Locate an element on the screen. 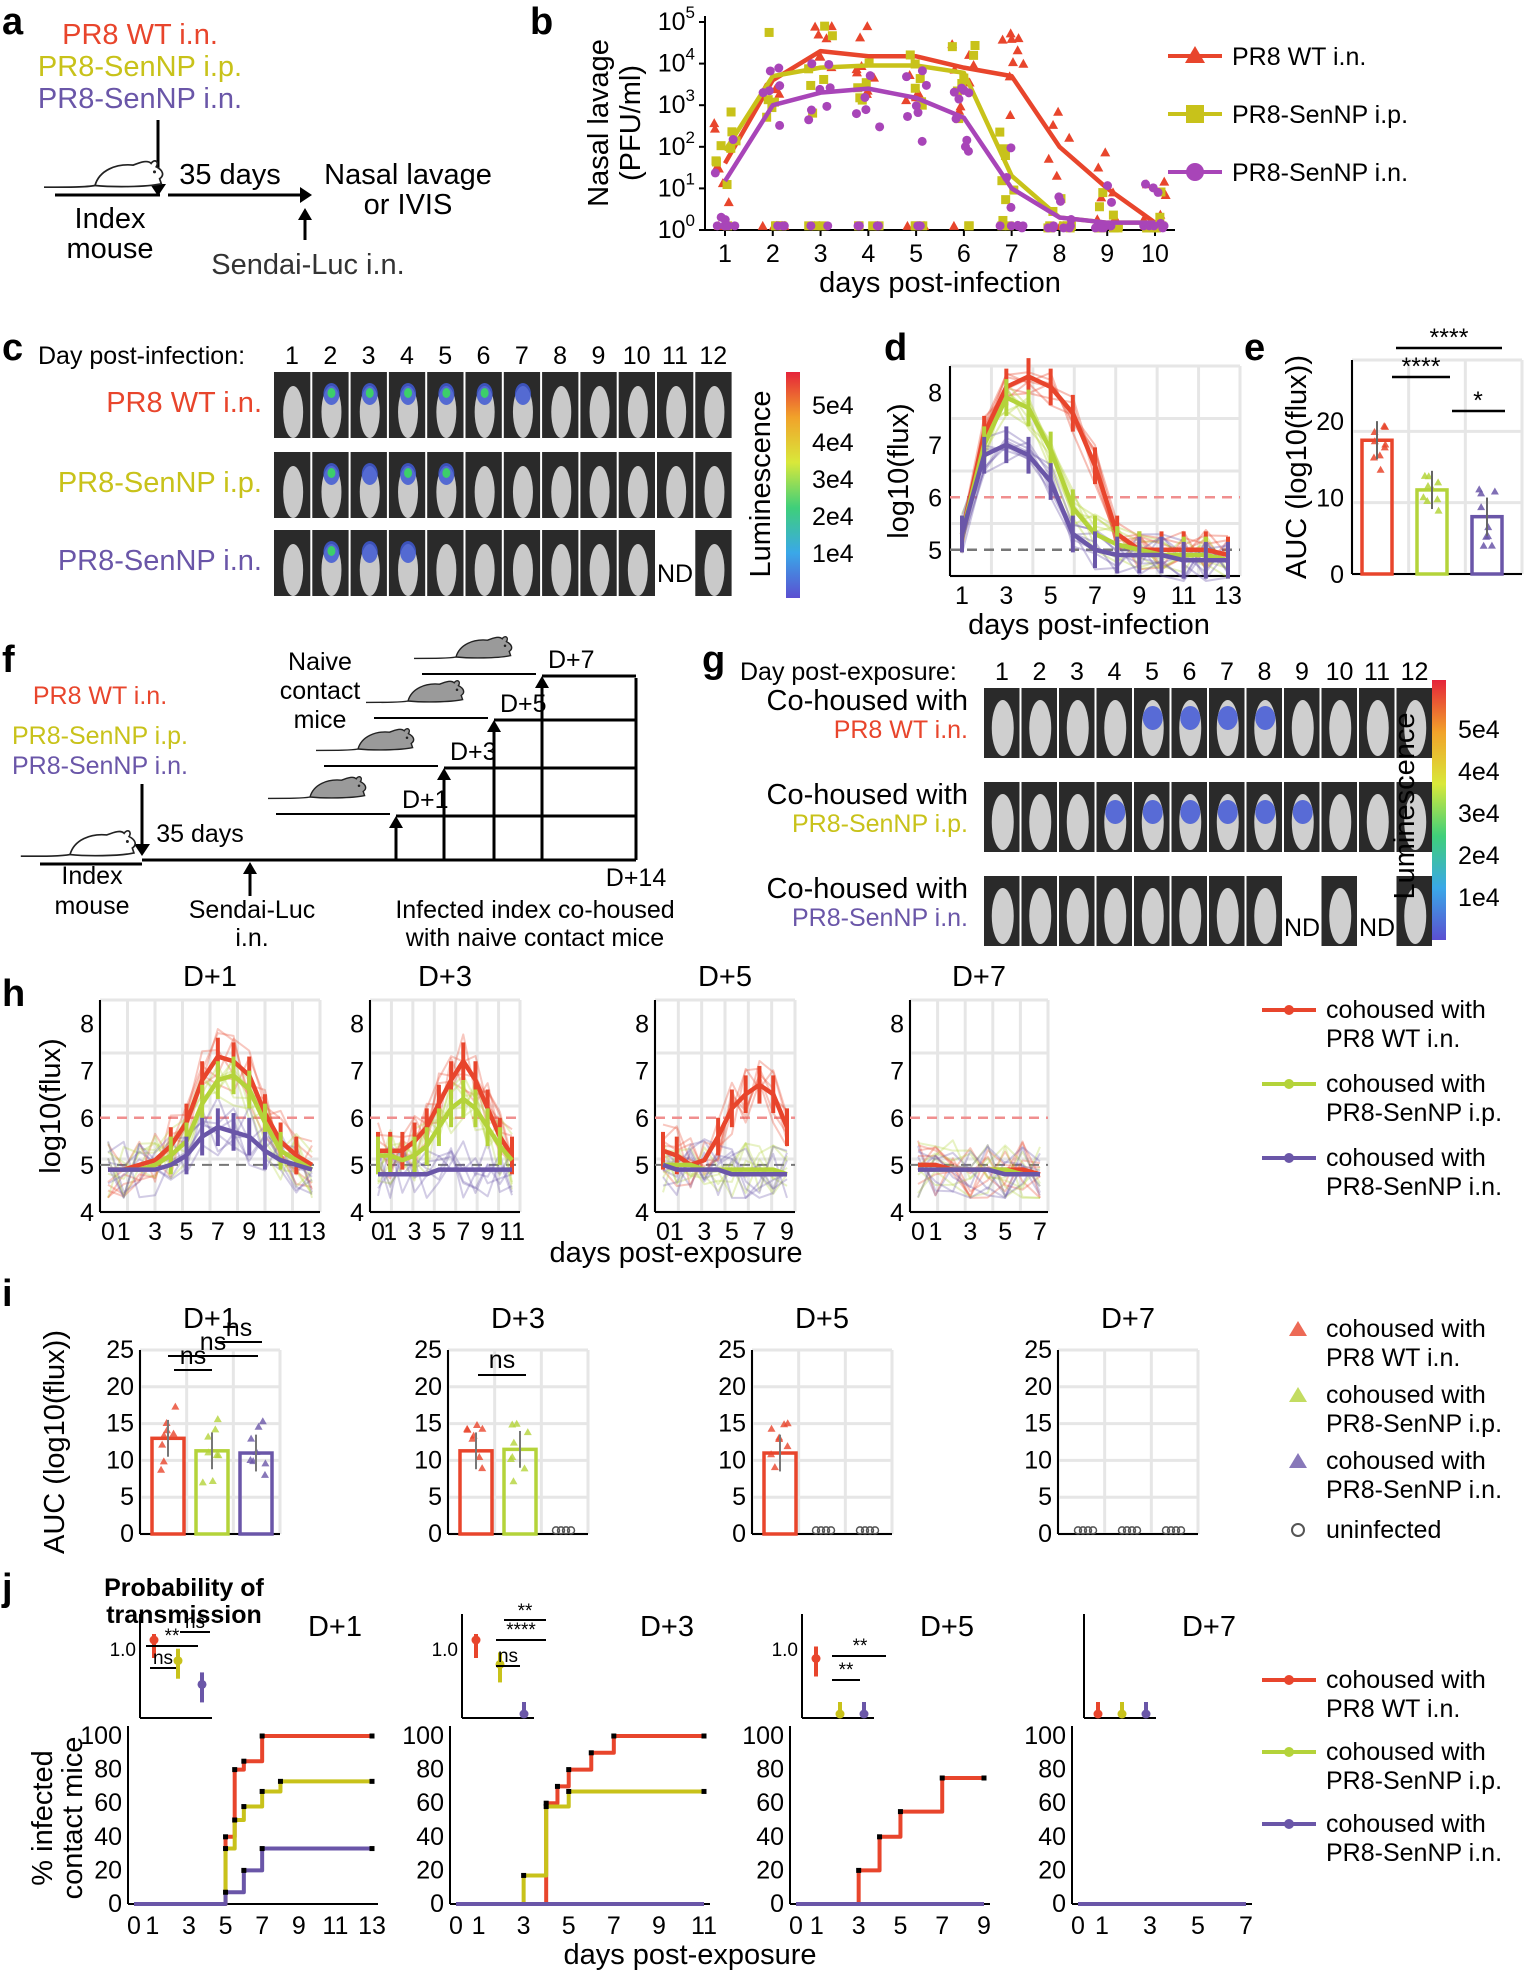 This screenshot has height=1974, width=1540. g-day-label: 9 is located at coordinates (1302, 672).